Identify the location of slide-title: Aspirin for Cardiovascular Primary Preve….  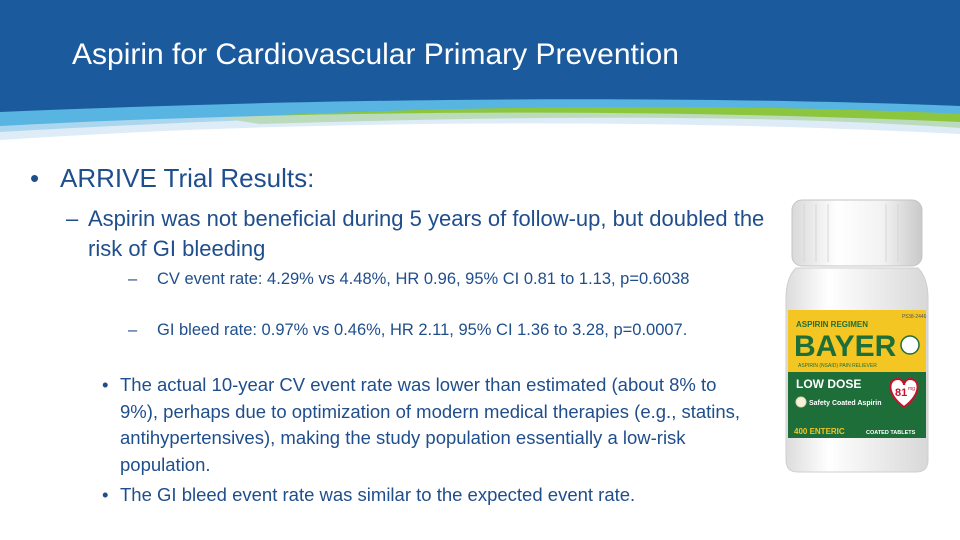
(375, 54).